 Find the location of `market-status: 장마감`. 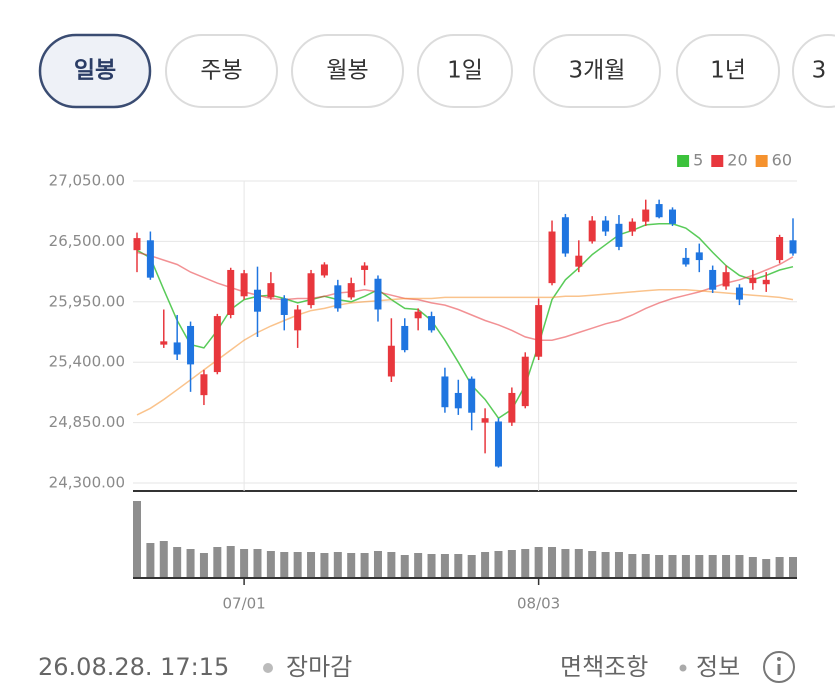

market-status: 장마감 is located at coordinates (319, 667).